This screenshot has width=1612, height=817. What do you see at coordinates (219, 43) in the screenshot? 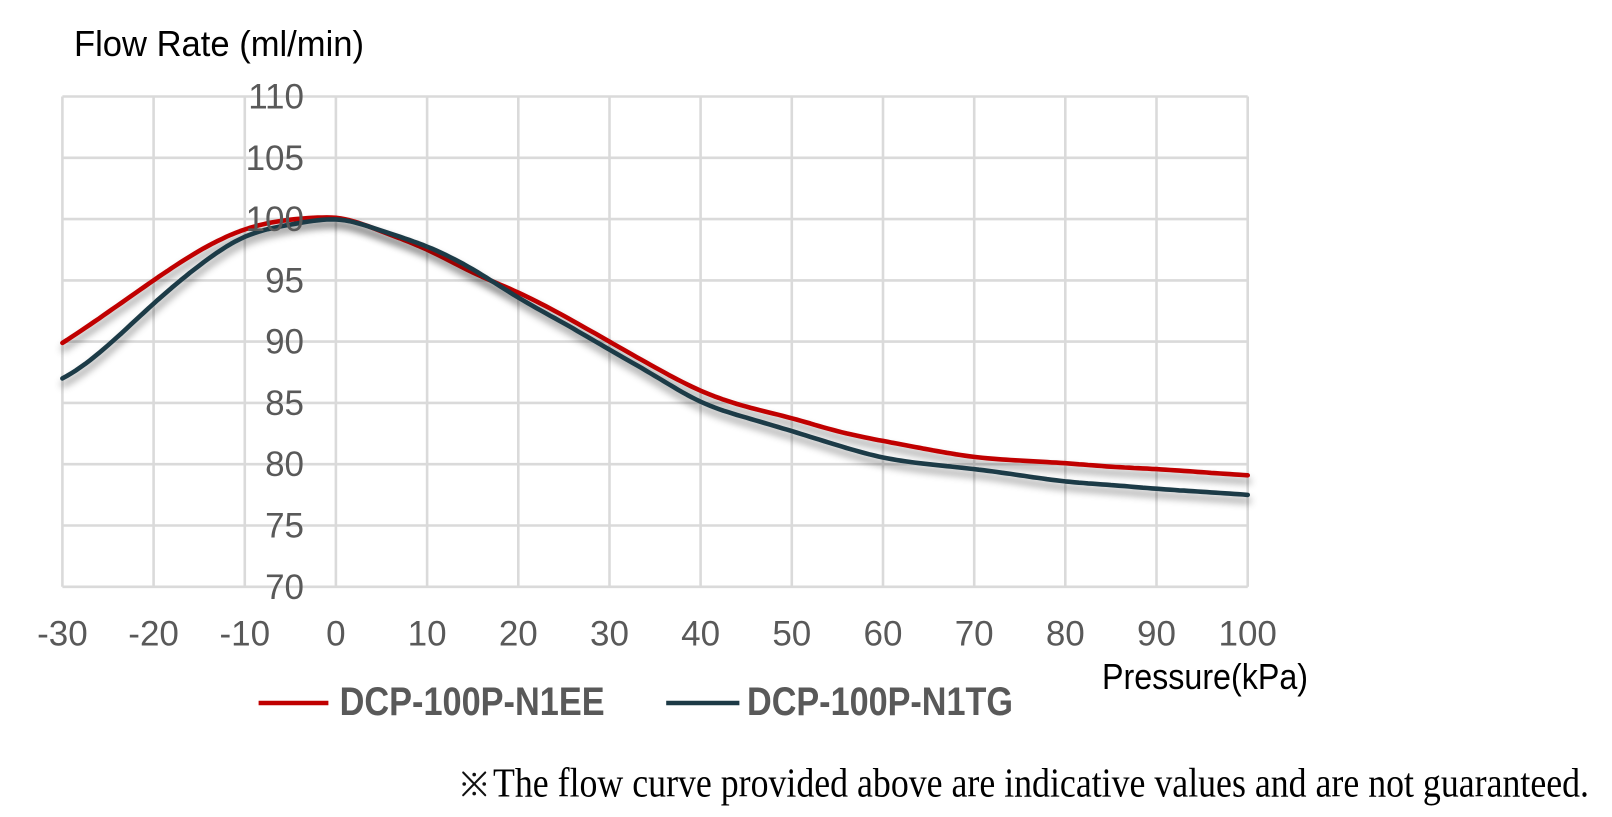
I see `svg-text: Flow Rate (ml/min)` at bounding box center [219, 43].